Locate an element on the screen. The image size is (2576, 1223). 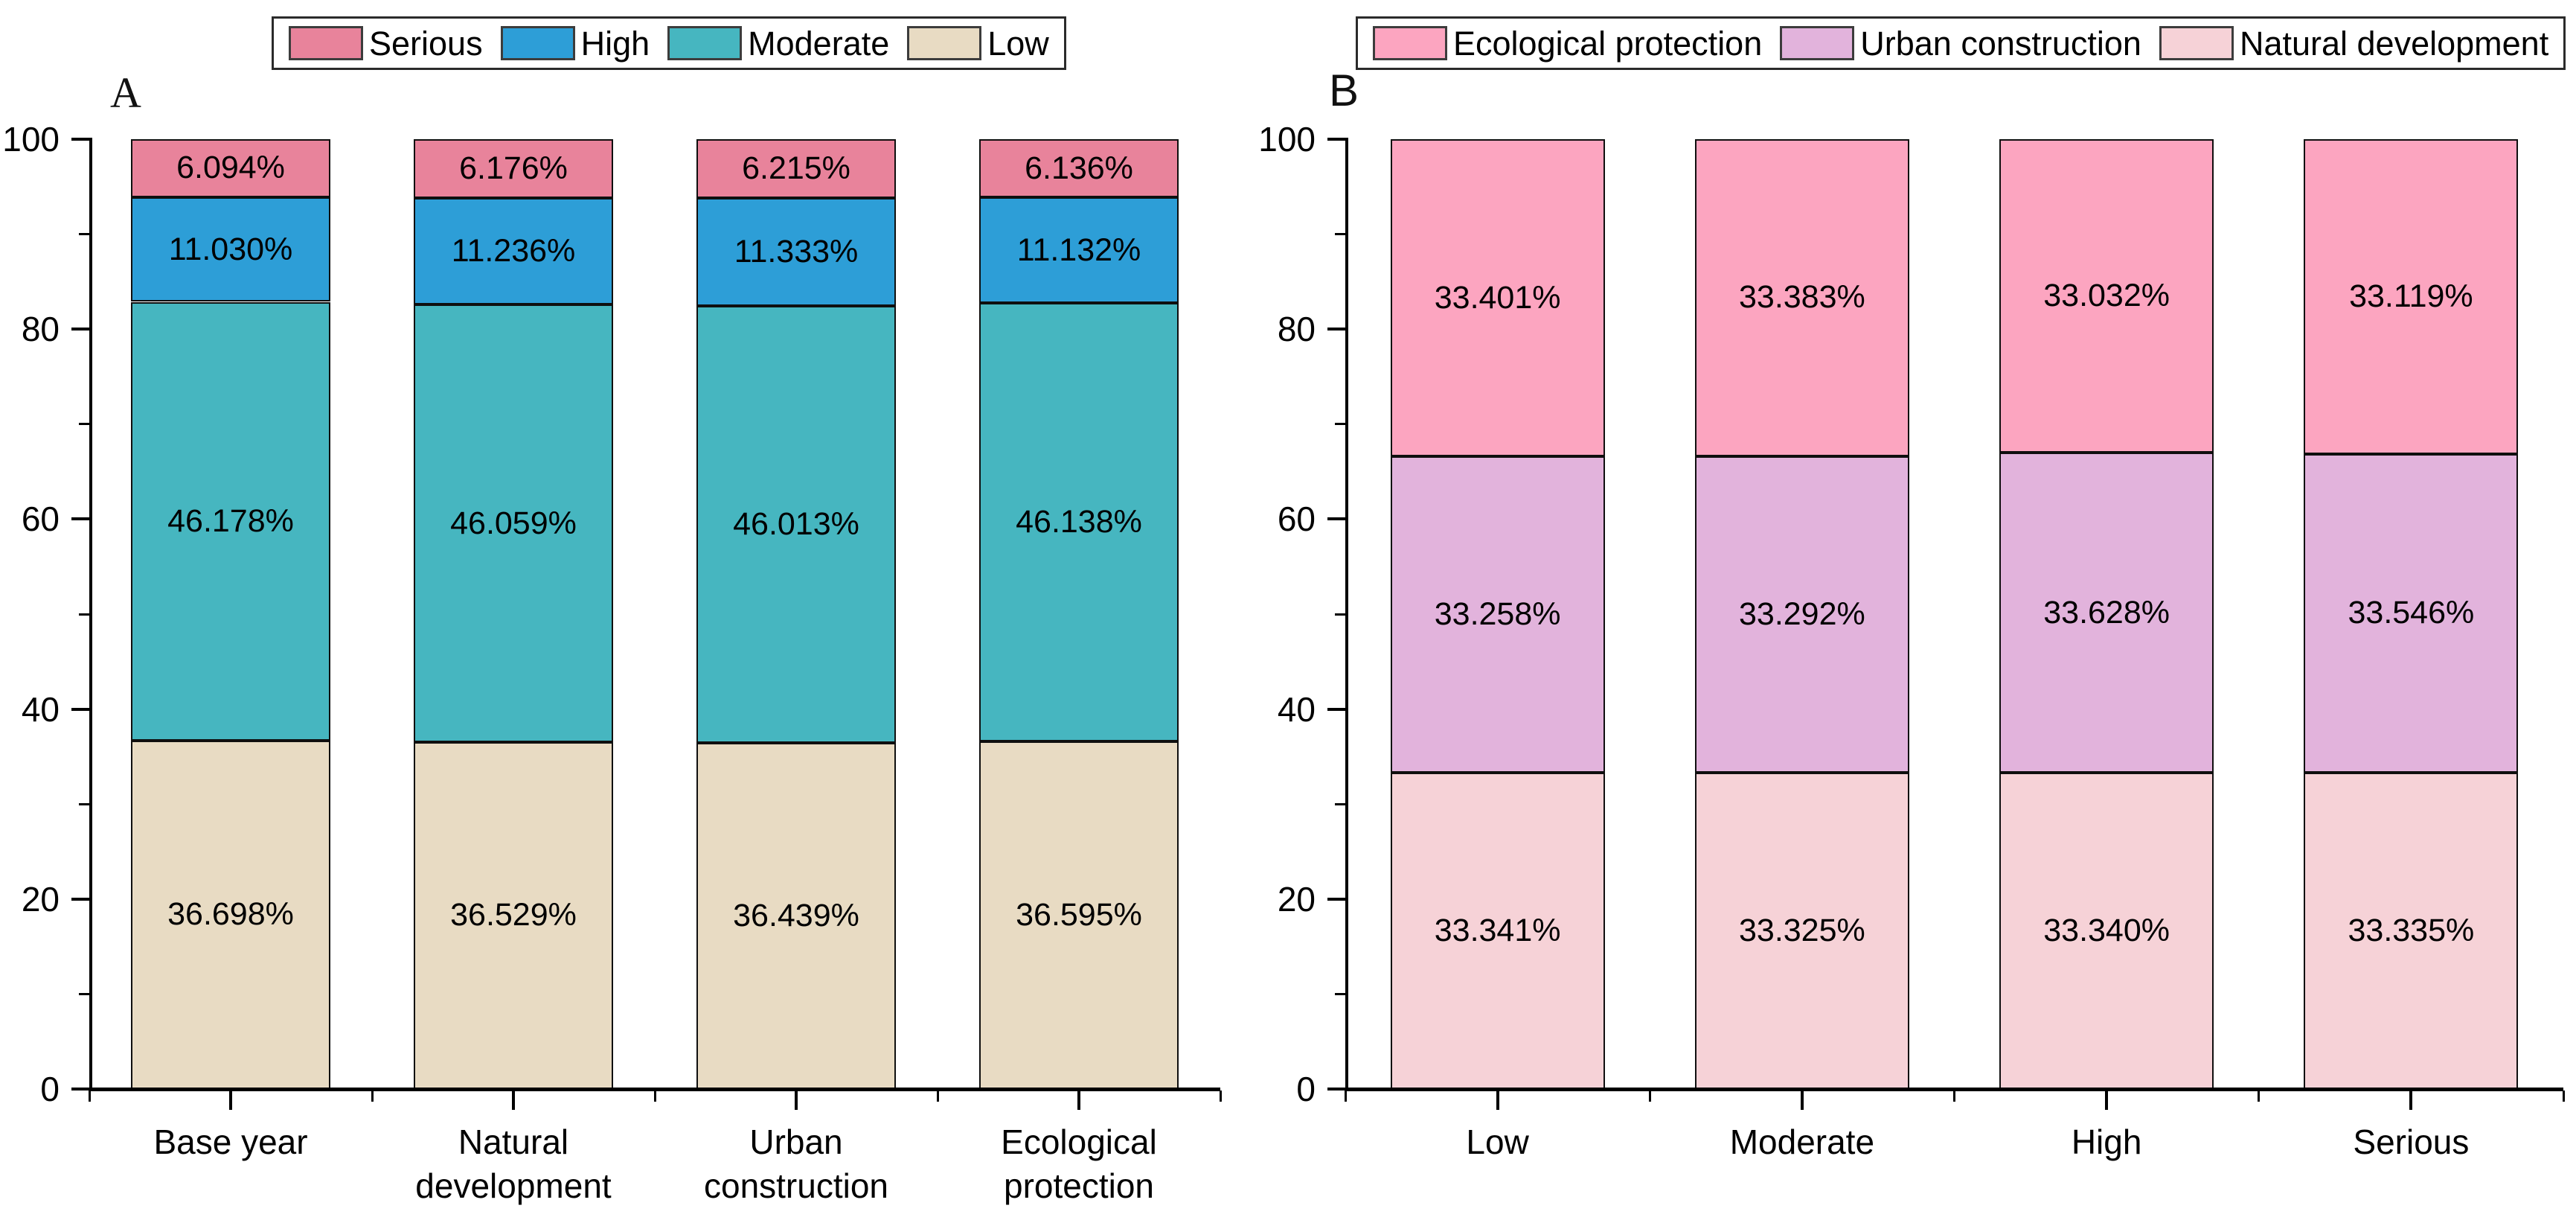
legend-item: Natural development is located at coordinates (2353, 43).